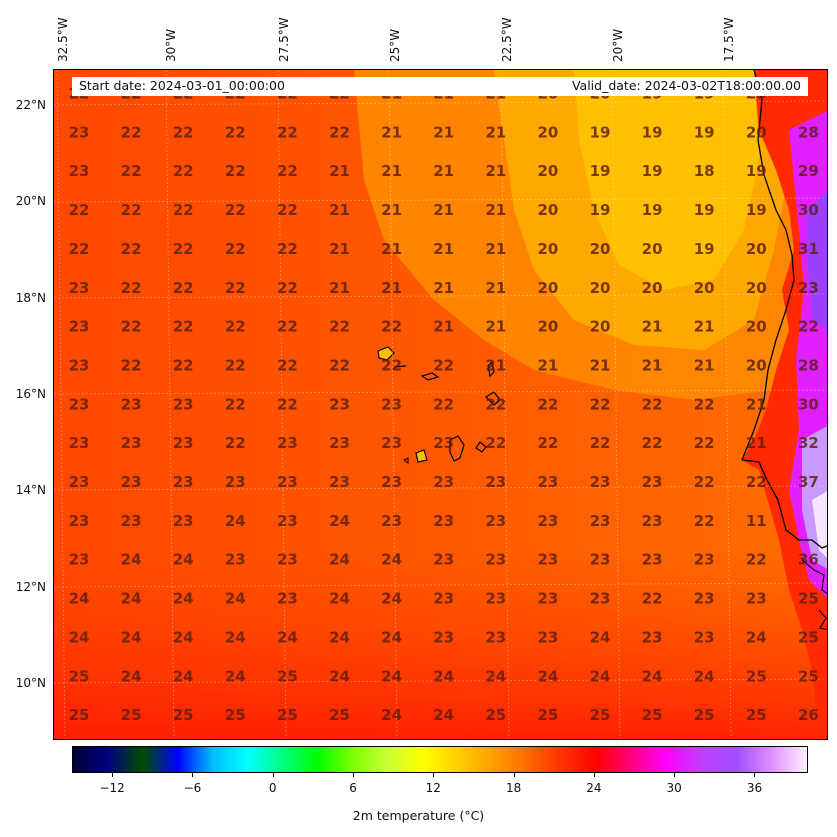  I want to click on colorbar-tick-mark, so click(193, 775).